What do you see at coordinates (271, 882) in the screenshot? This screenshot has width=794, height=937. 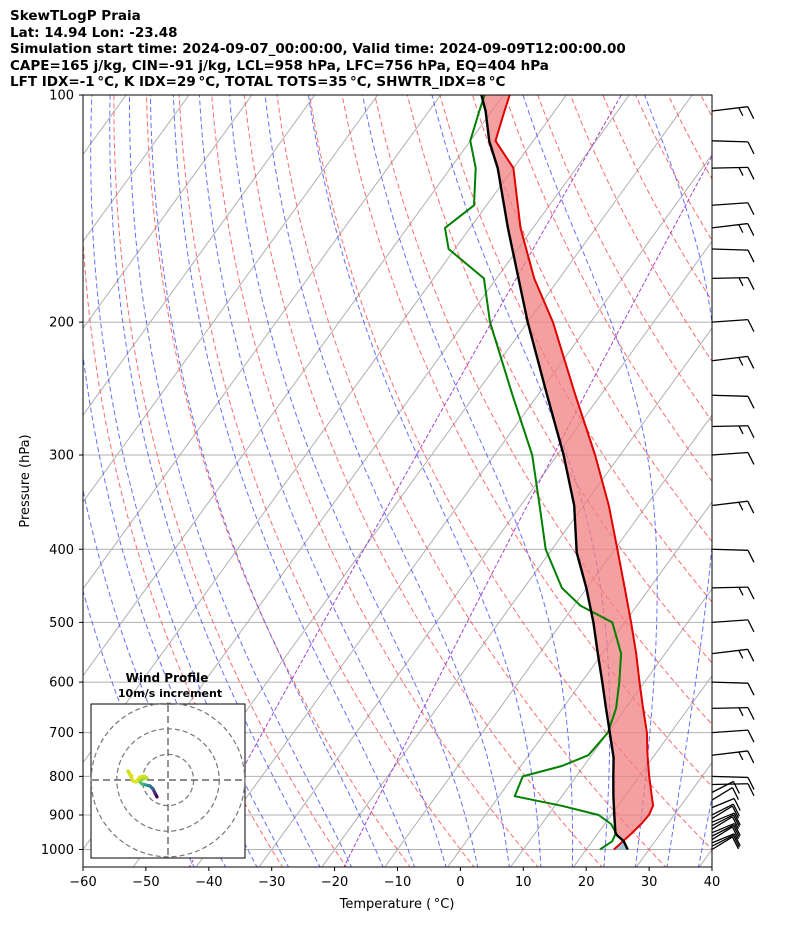 I see `x-tick-label: −30` at bounding box center [271, 882].